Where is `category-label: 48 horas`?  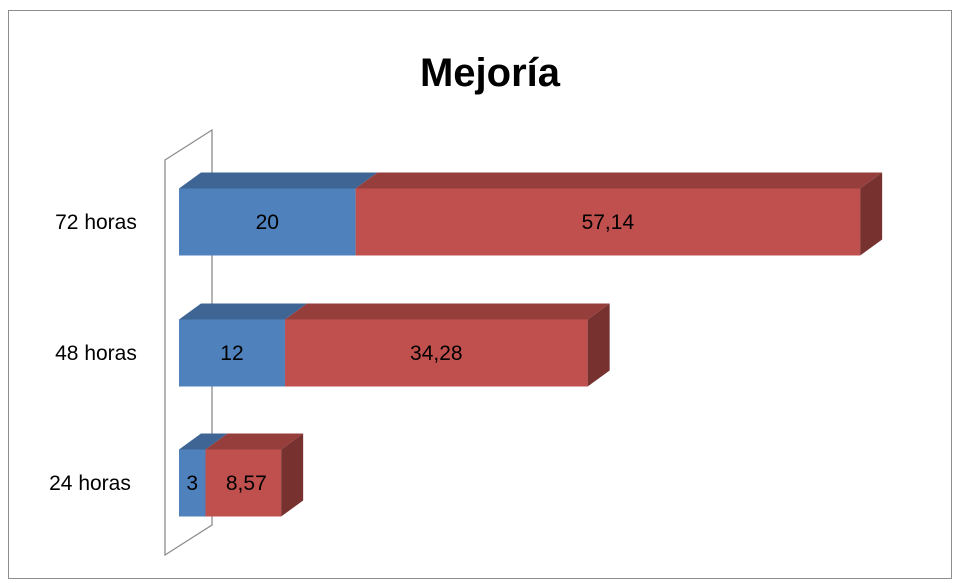 category-label: 48 horas is located at coordinates (96, 353).